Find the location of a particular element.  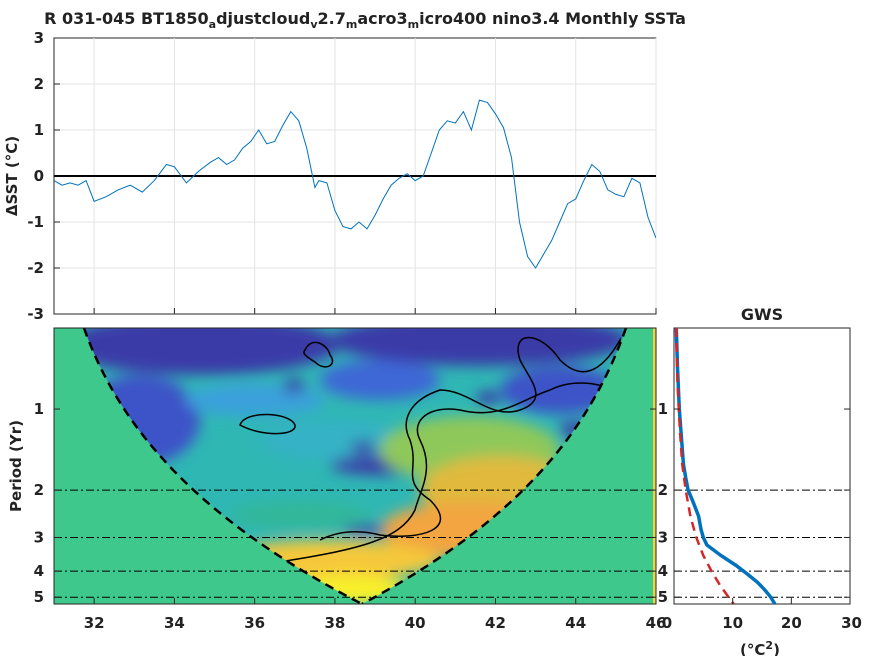

wavelet-y-axis-label: Period (Yr) is located at coordinates (16, 466).